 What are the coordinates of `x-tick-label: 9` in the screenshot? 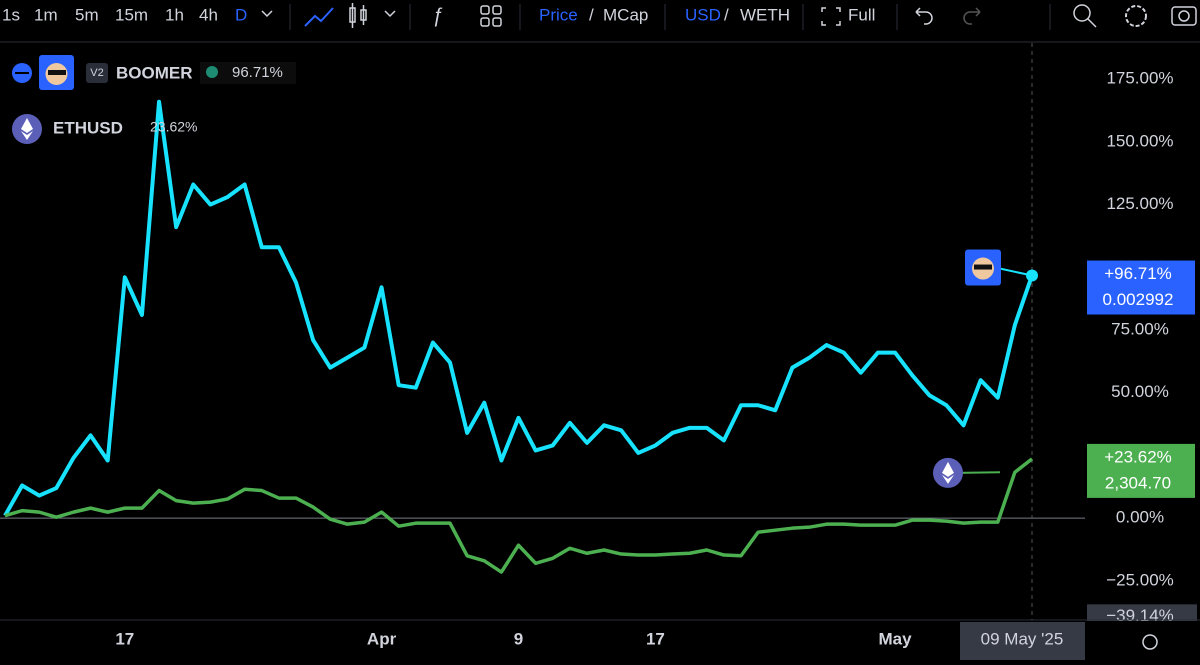 It's located at (518, 638).